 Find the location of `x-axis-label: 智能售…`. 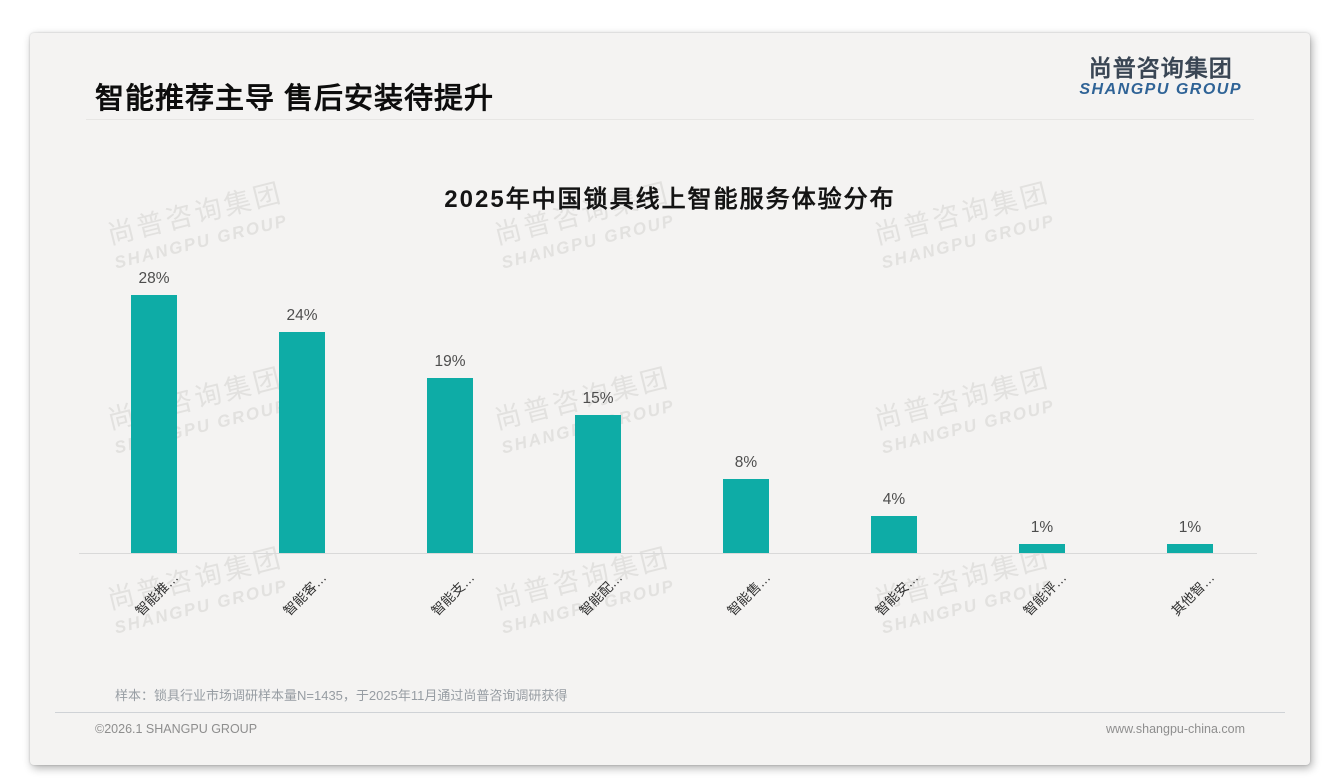

x-axis-label: 智能售… is located at coordinates (749, 594).